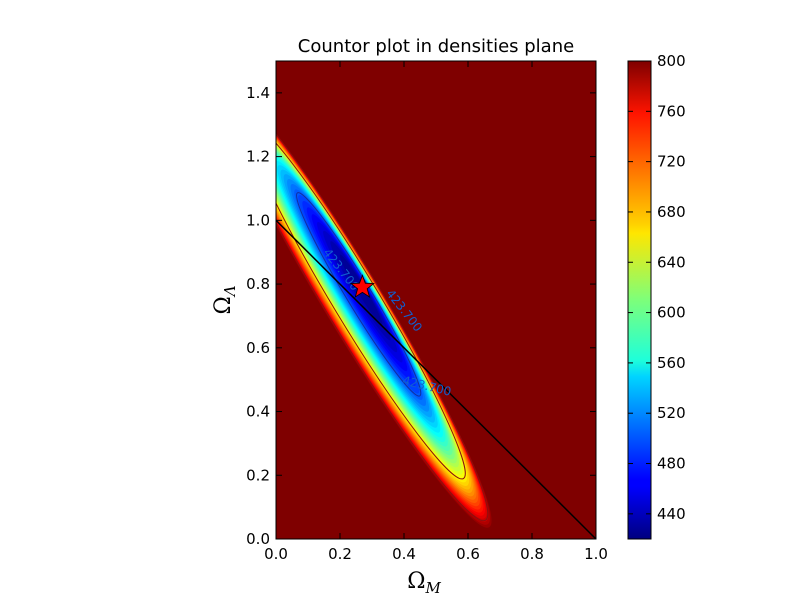 Image resolution: width=800 pixels, height=604 pixels. Describe the element at coordinates (258, 284) in the screenshot. I see `y-tick-label: 0.8` at that location.